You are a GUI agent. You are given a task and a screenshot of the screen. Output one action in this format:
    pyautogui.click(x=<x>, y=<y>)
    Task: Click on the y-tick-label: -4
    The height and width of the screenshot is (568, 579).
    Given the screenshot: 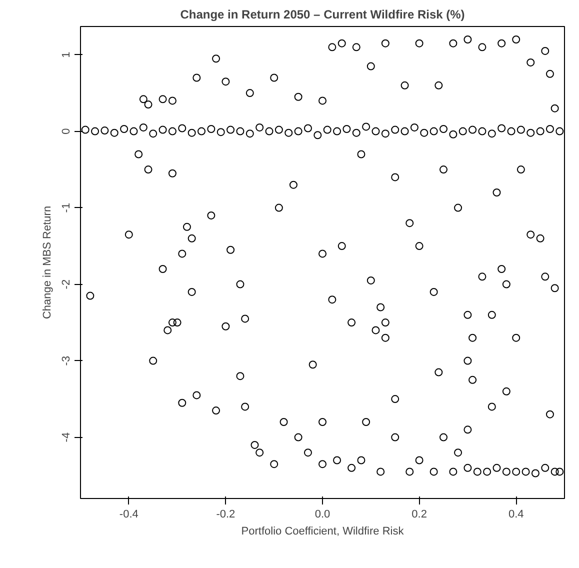 What is the action you would take?
    pyautogui.click(x=66, y=437)
    